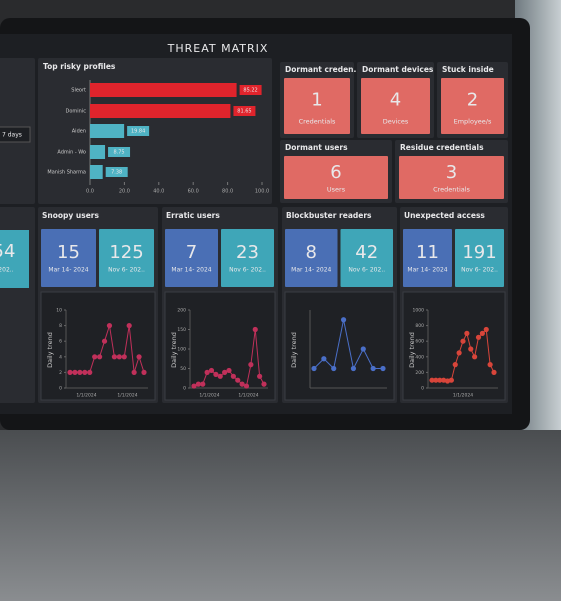  I want to click on metric-value: 8, so click(311, 252).